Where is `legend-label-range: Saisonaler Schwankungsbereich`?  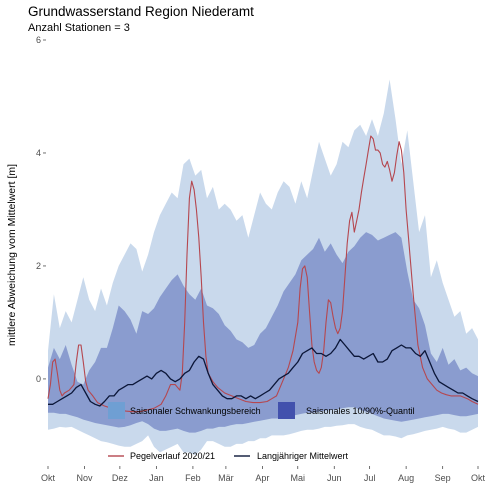 legend-label-range: Saisonaler Schwankungsbereich is located at coordinates (195, 411).